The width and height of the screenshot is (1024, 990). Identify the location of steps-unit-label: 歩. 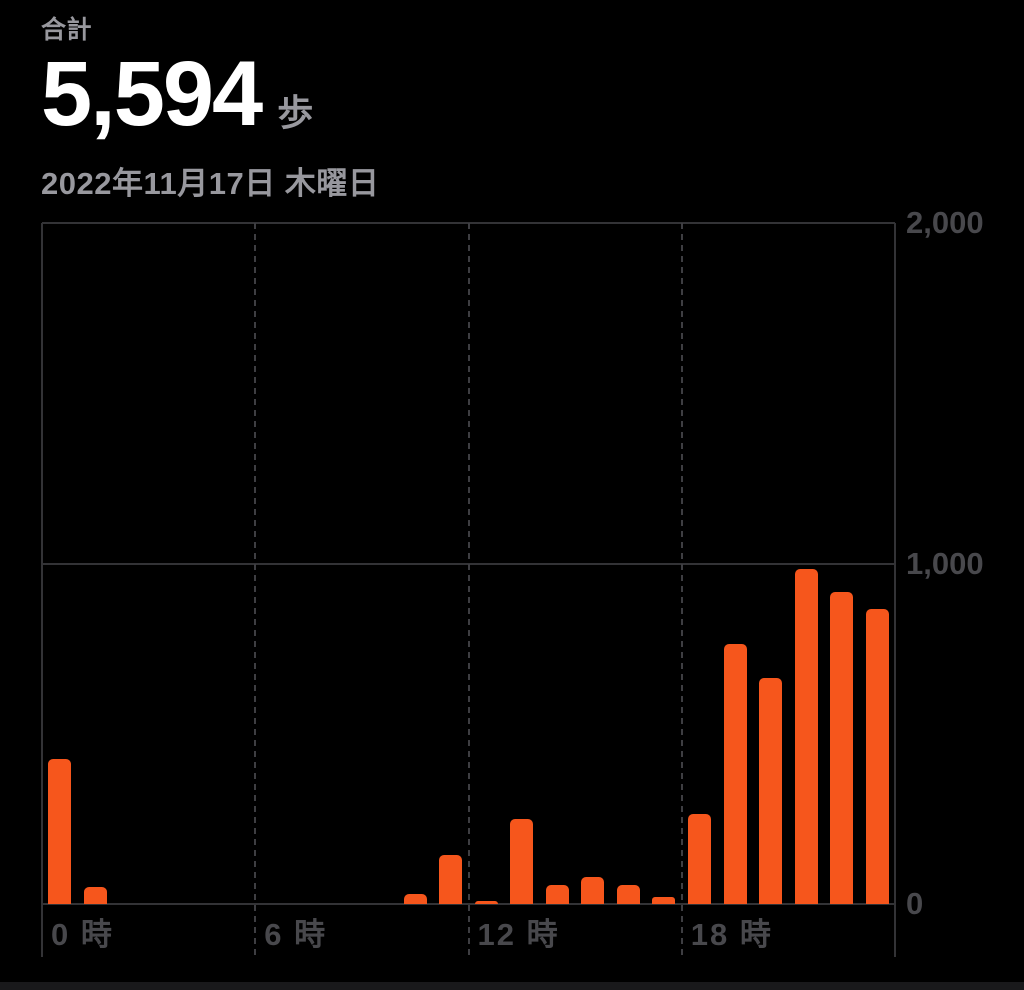
(295, 112).